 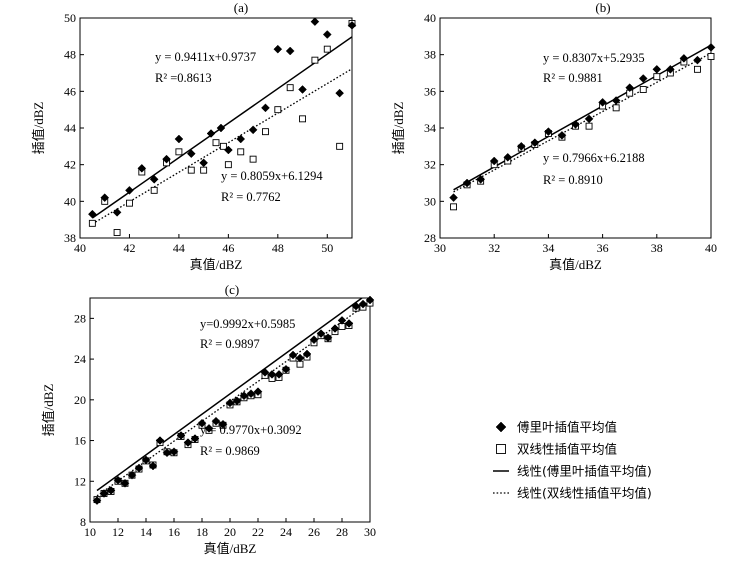 I want to click on x-tick-label: 36, so click(x=603, y=248).